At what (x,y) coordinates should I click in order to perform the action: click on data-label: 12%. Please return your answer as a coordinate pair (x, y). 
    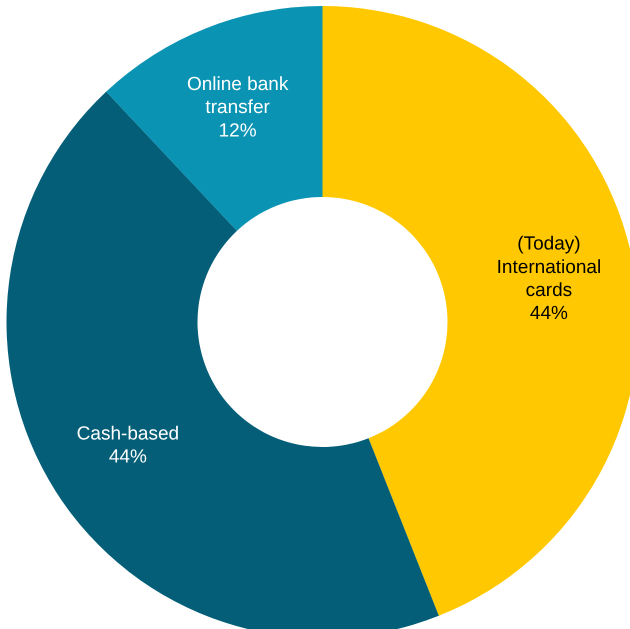
    Looking at the image, I should click on (237, 131).